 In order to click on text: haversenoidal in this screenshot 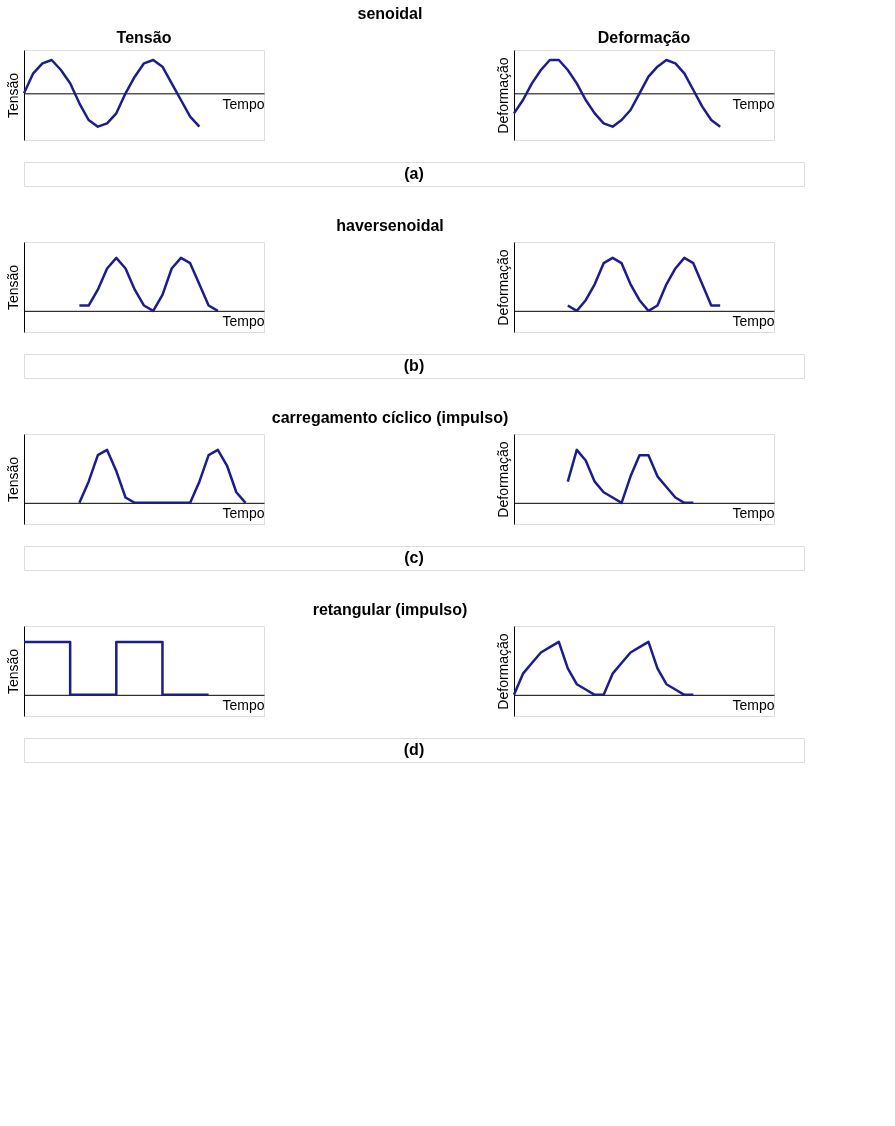, I will do `click(390, 225)`.